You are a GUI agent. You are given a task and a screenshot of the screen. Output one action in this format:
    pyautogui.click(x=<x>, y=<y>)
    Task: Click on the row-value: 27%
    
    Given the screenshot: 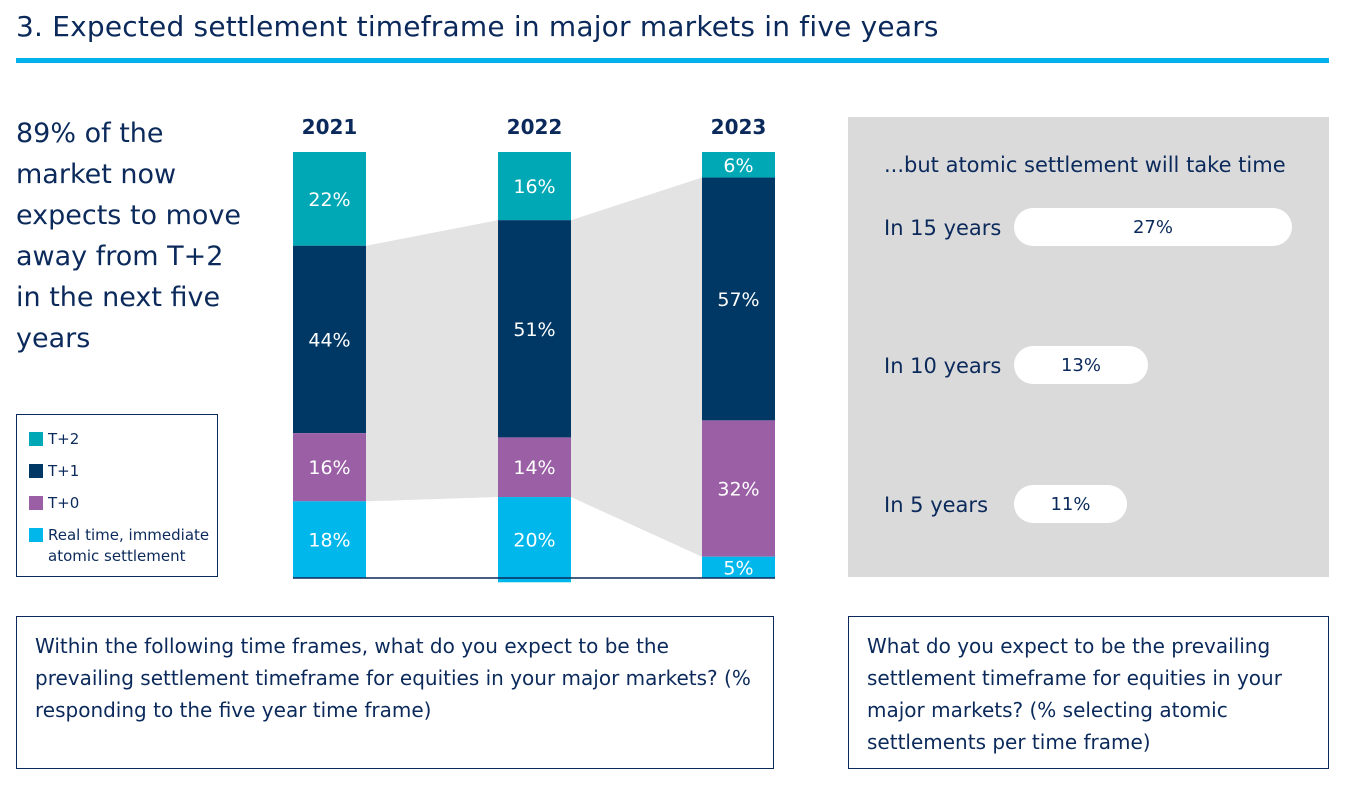 What is the action you would take?
    pyautogui.click(x=1152, y=227)
    